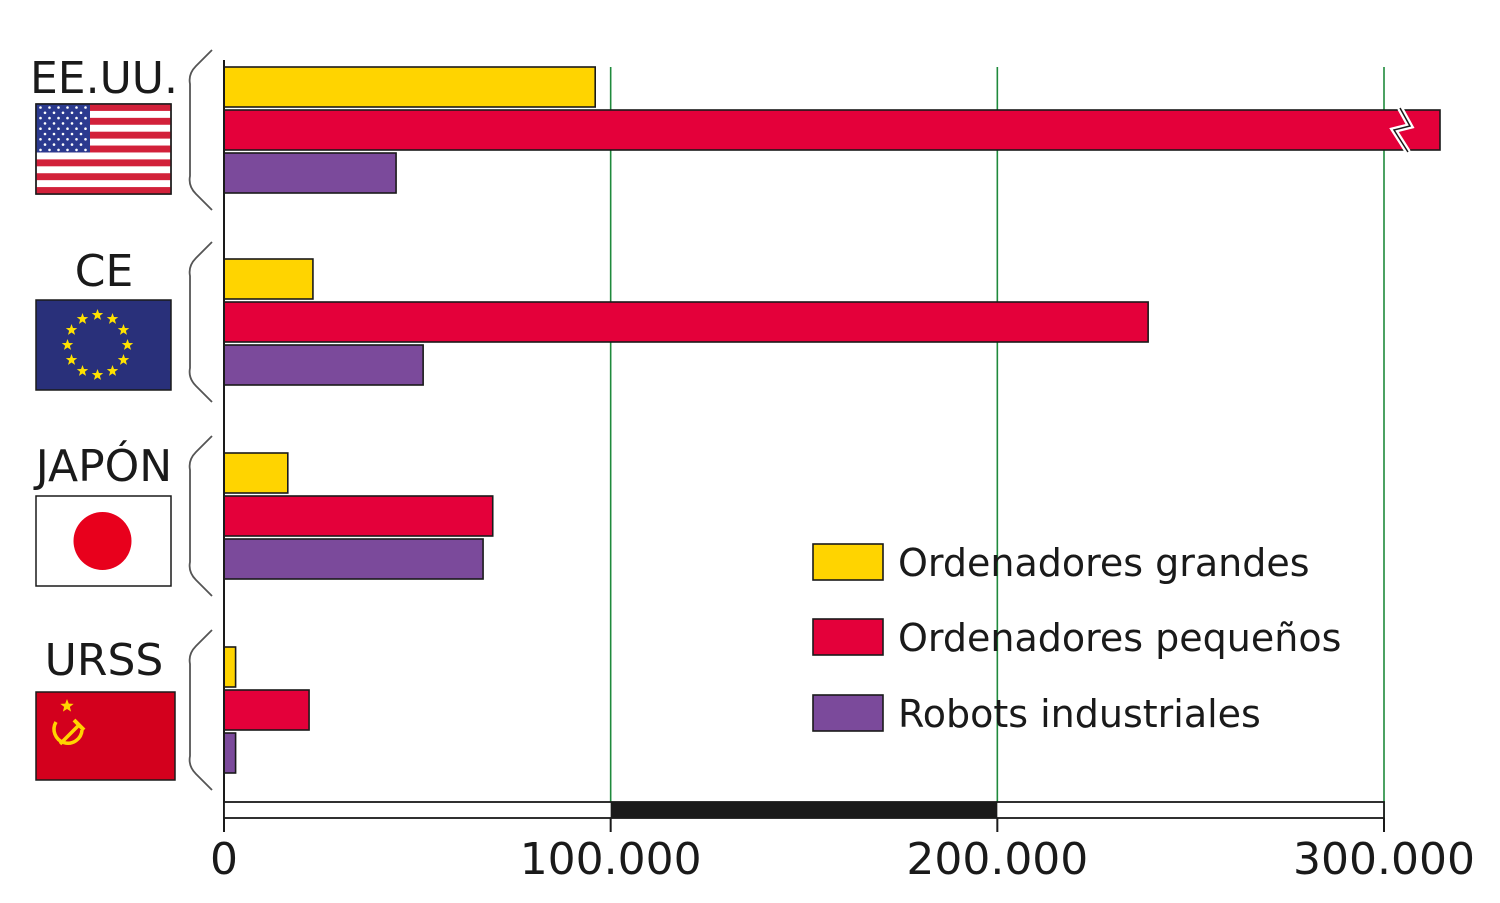 This screenshot has width=1500, height=903. What do you see at coordinates (1384, 859) in the screenshot?
I see `x-tick-label: 300.000` at bounding box center [1384, 859].